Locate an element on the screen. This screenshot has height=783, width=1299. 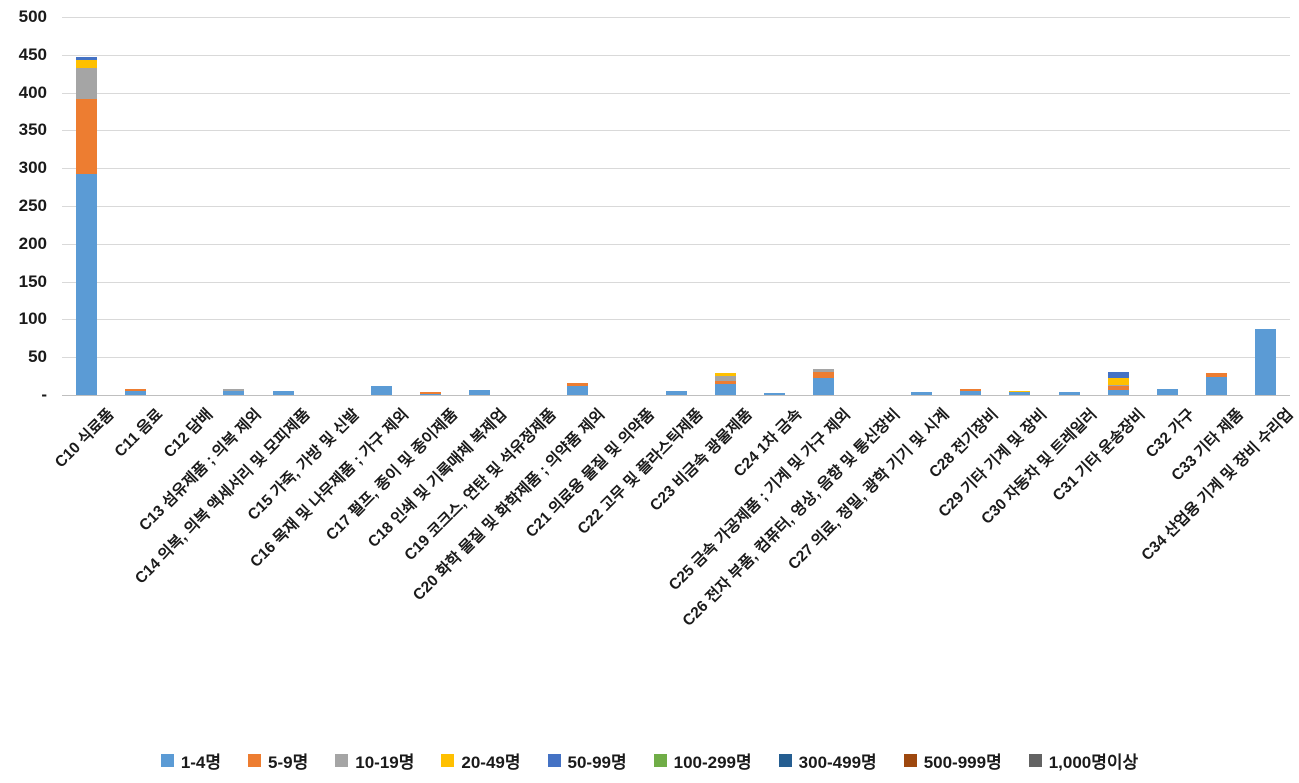
legend-item: 1-4명 is located at coordinates (191, 760).